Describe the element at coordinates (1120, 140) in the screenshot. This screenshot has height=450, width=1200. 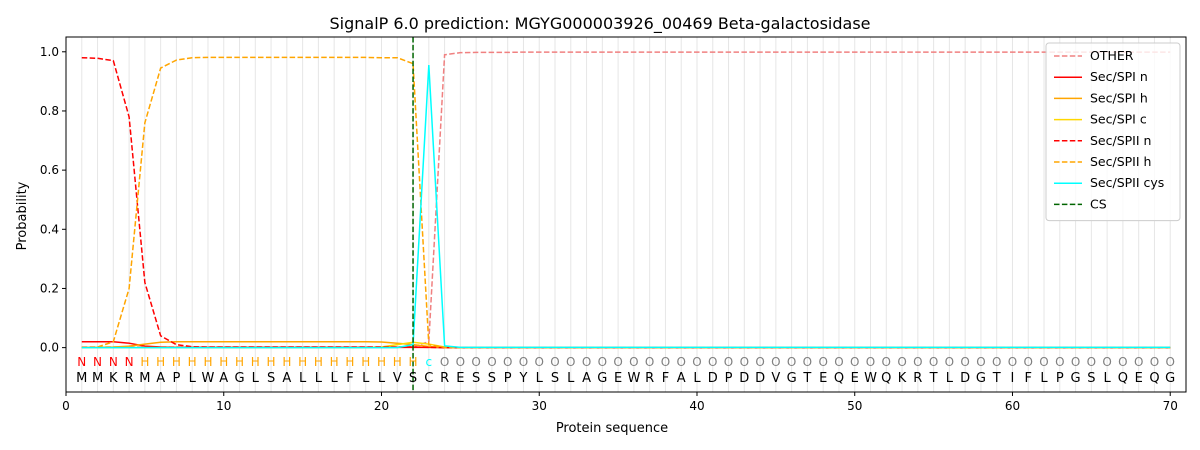
I see `legend-label: Sec/SPII n` at that location.